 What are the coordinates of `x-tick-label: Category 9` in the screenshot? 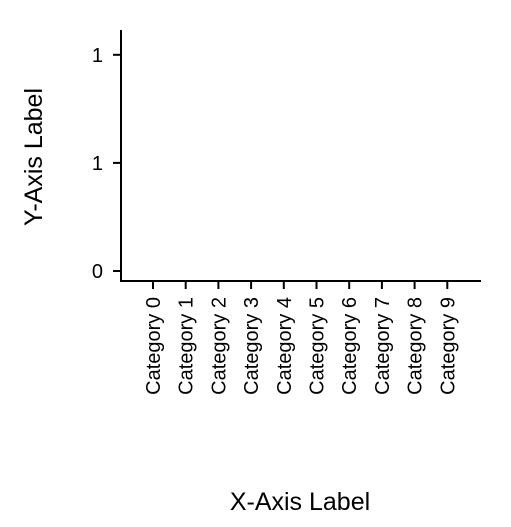 It's located at (448, 346).